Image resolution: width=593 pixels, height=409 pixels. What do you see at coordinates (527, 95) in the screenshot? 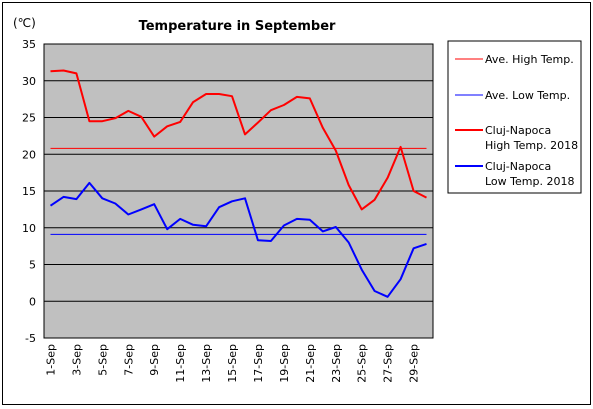
I see `legend-label-1: Ave. Low Temp.` at bounding box center [527, 95].